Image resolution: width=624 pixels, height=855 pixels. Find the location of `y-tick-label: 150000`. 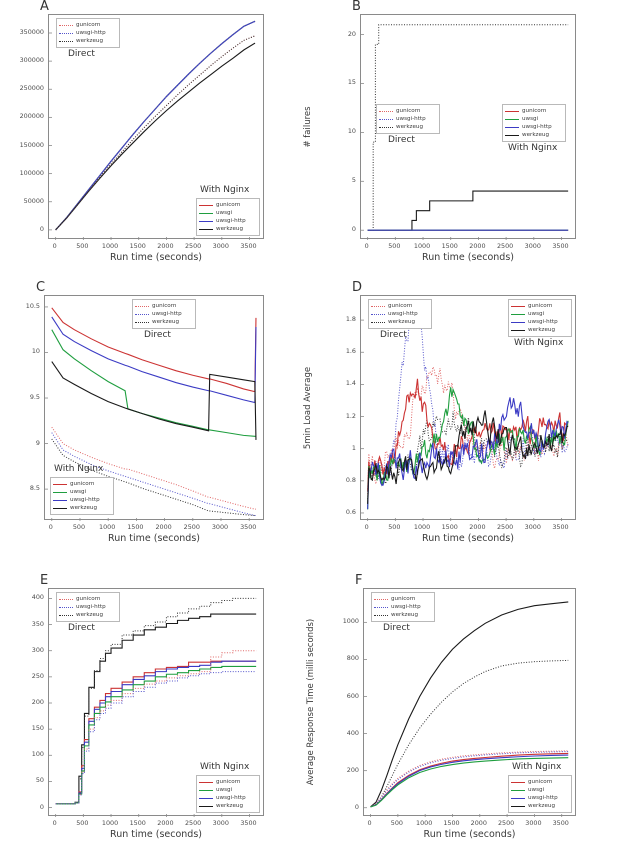

y-tick-label: 150000 is located at coordinates (31, 144).